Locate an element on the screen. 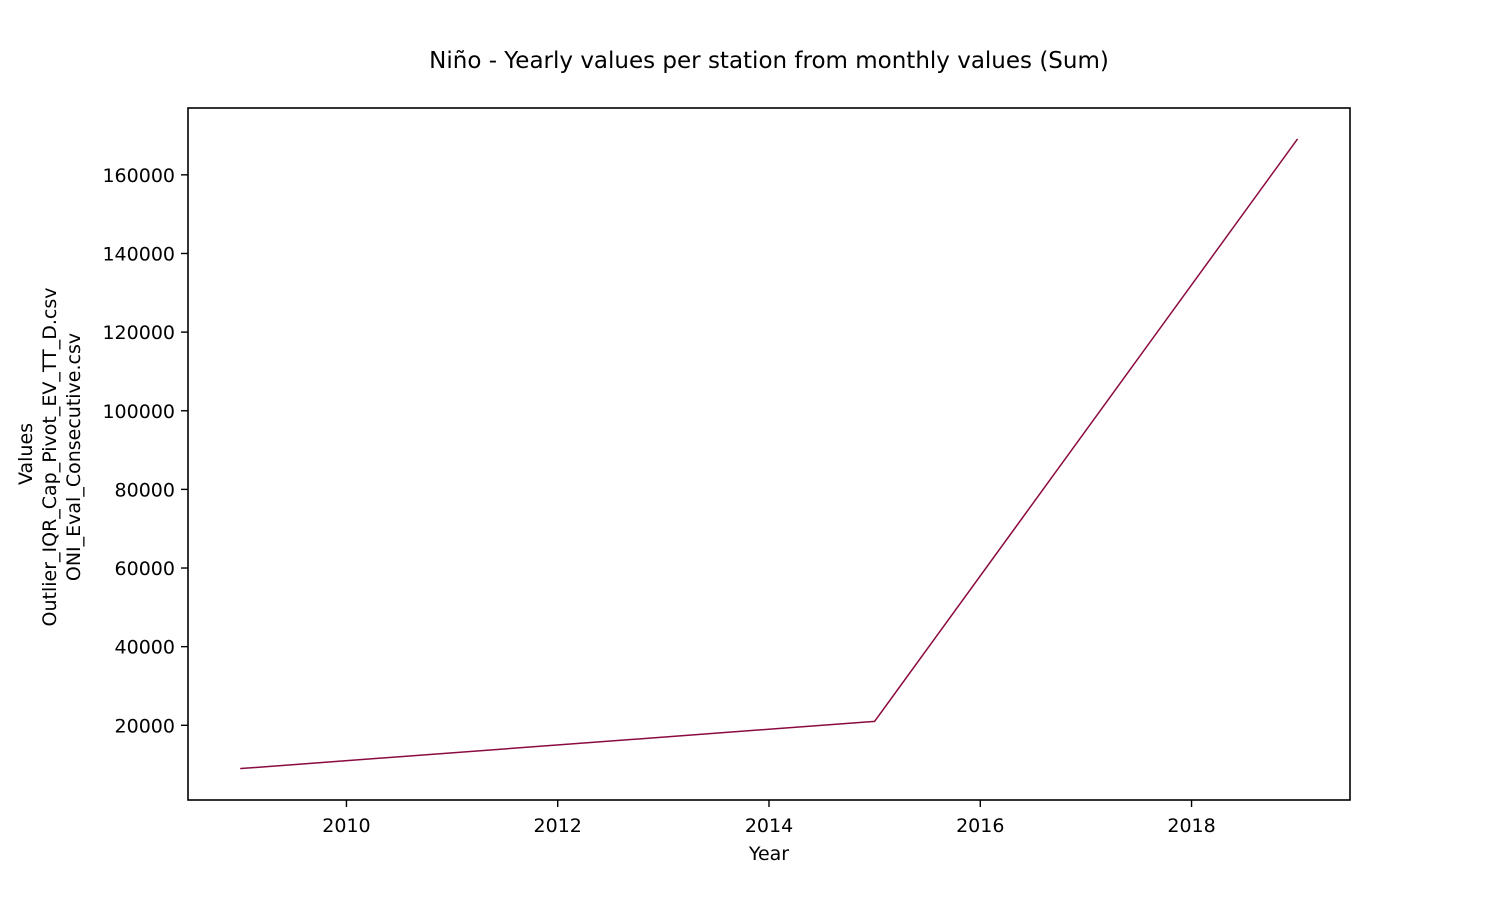 Image resolution: width=1500 pixels, height=900 pixels. x-tick-label: 2016 is located at coordinates (980, 826).